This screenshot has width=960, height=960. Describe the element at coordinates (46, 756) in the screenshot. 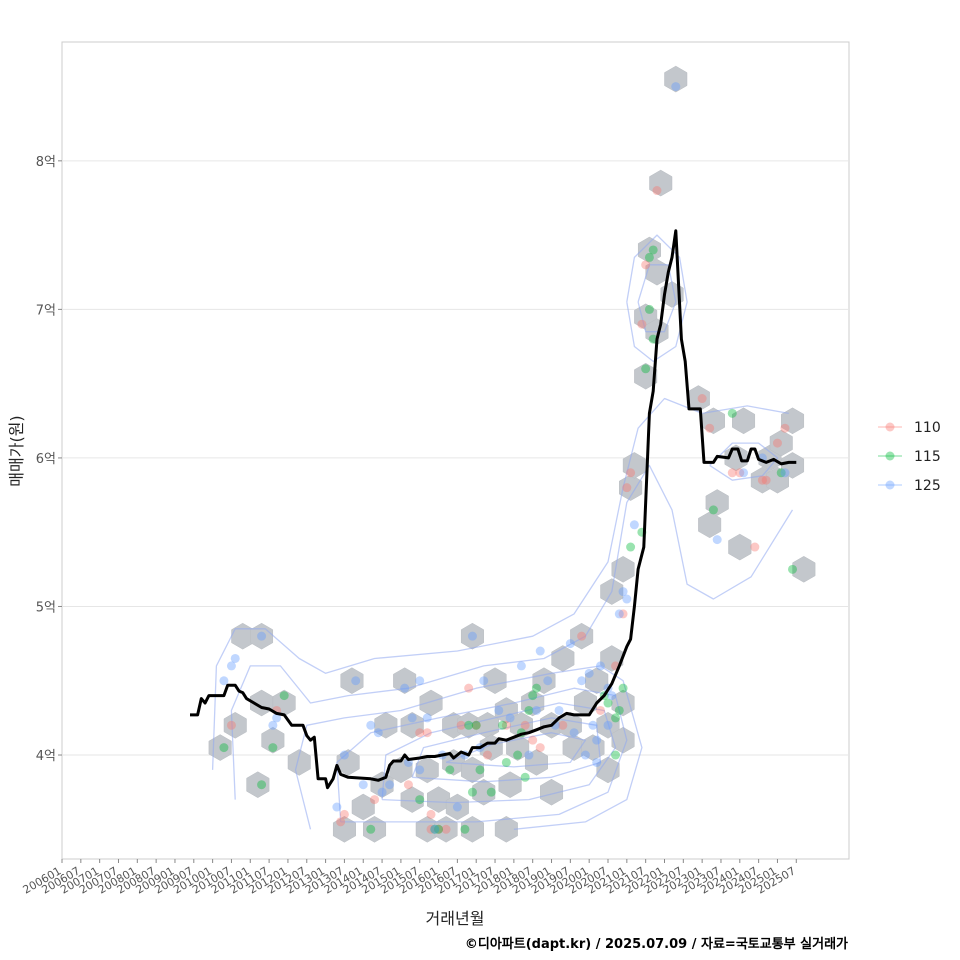

I see `y-tick-label: 4억` at that location.